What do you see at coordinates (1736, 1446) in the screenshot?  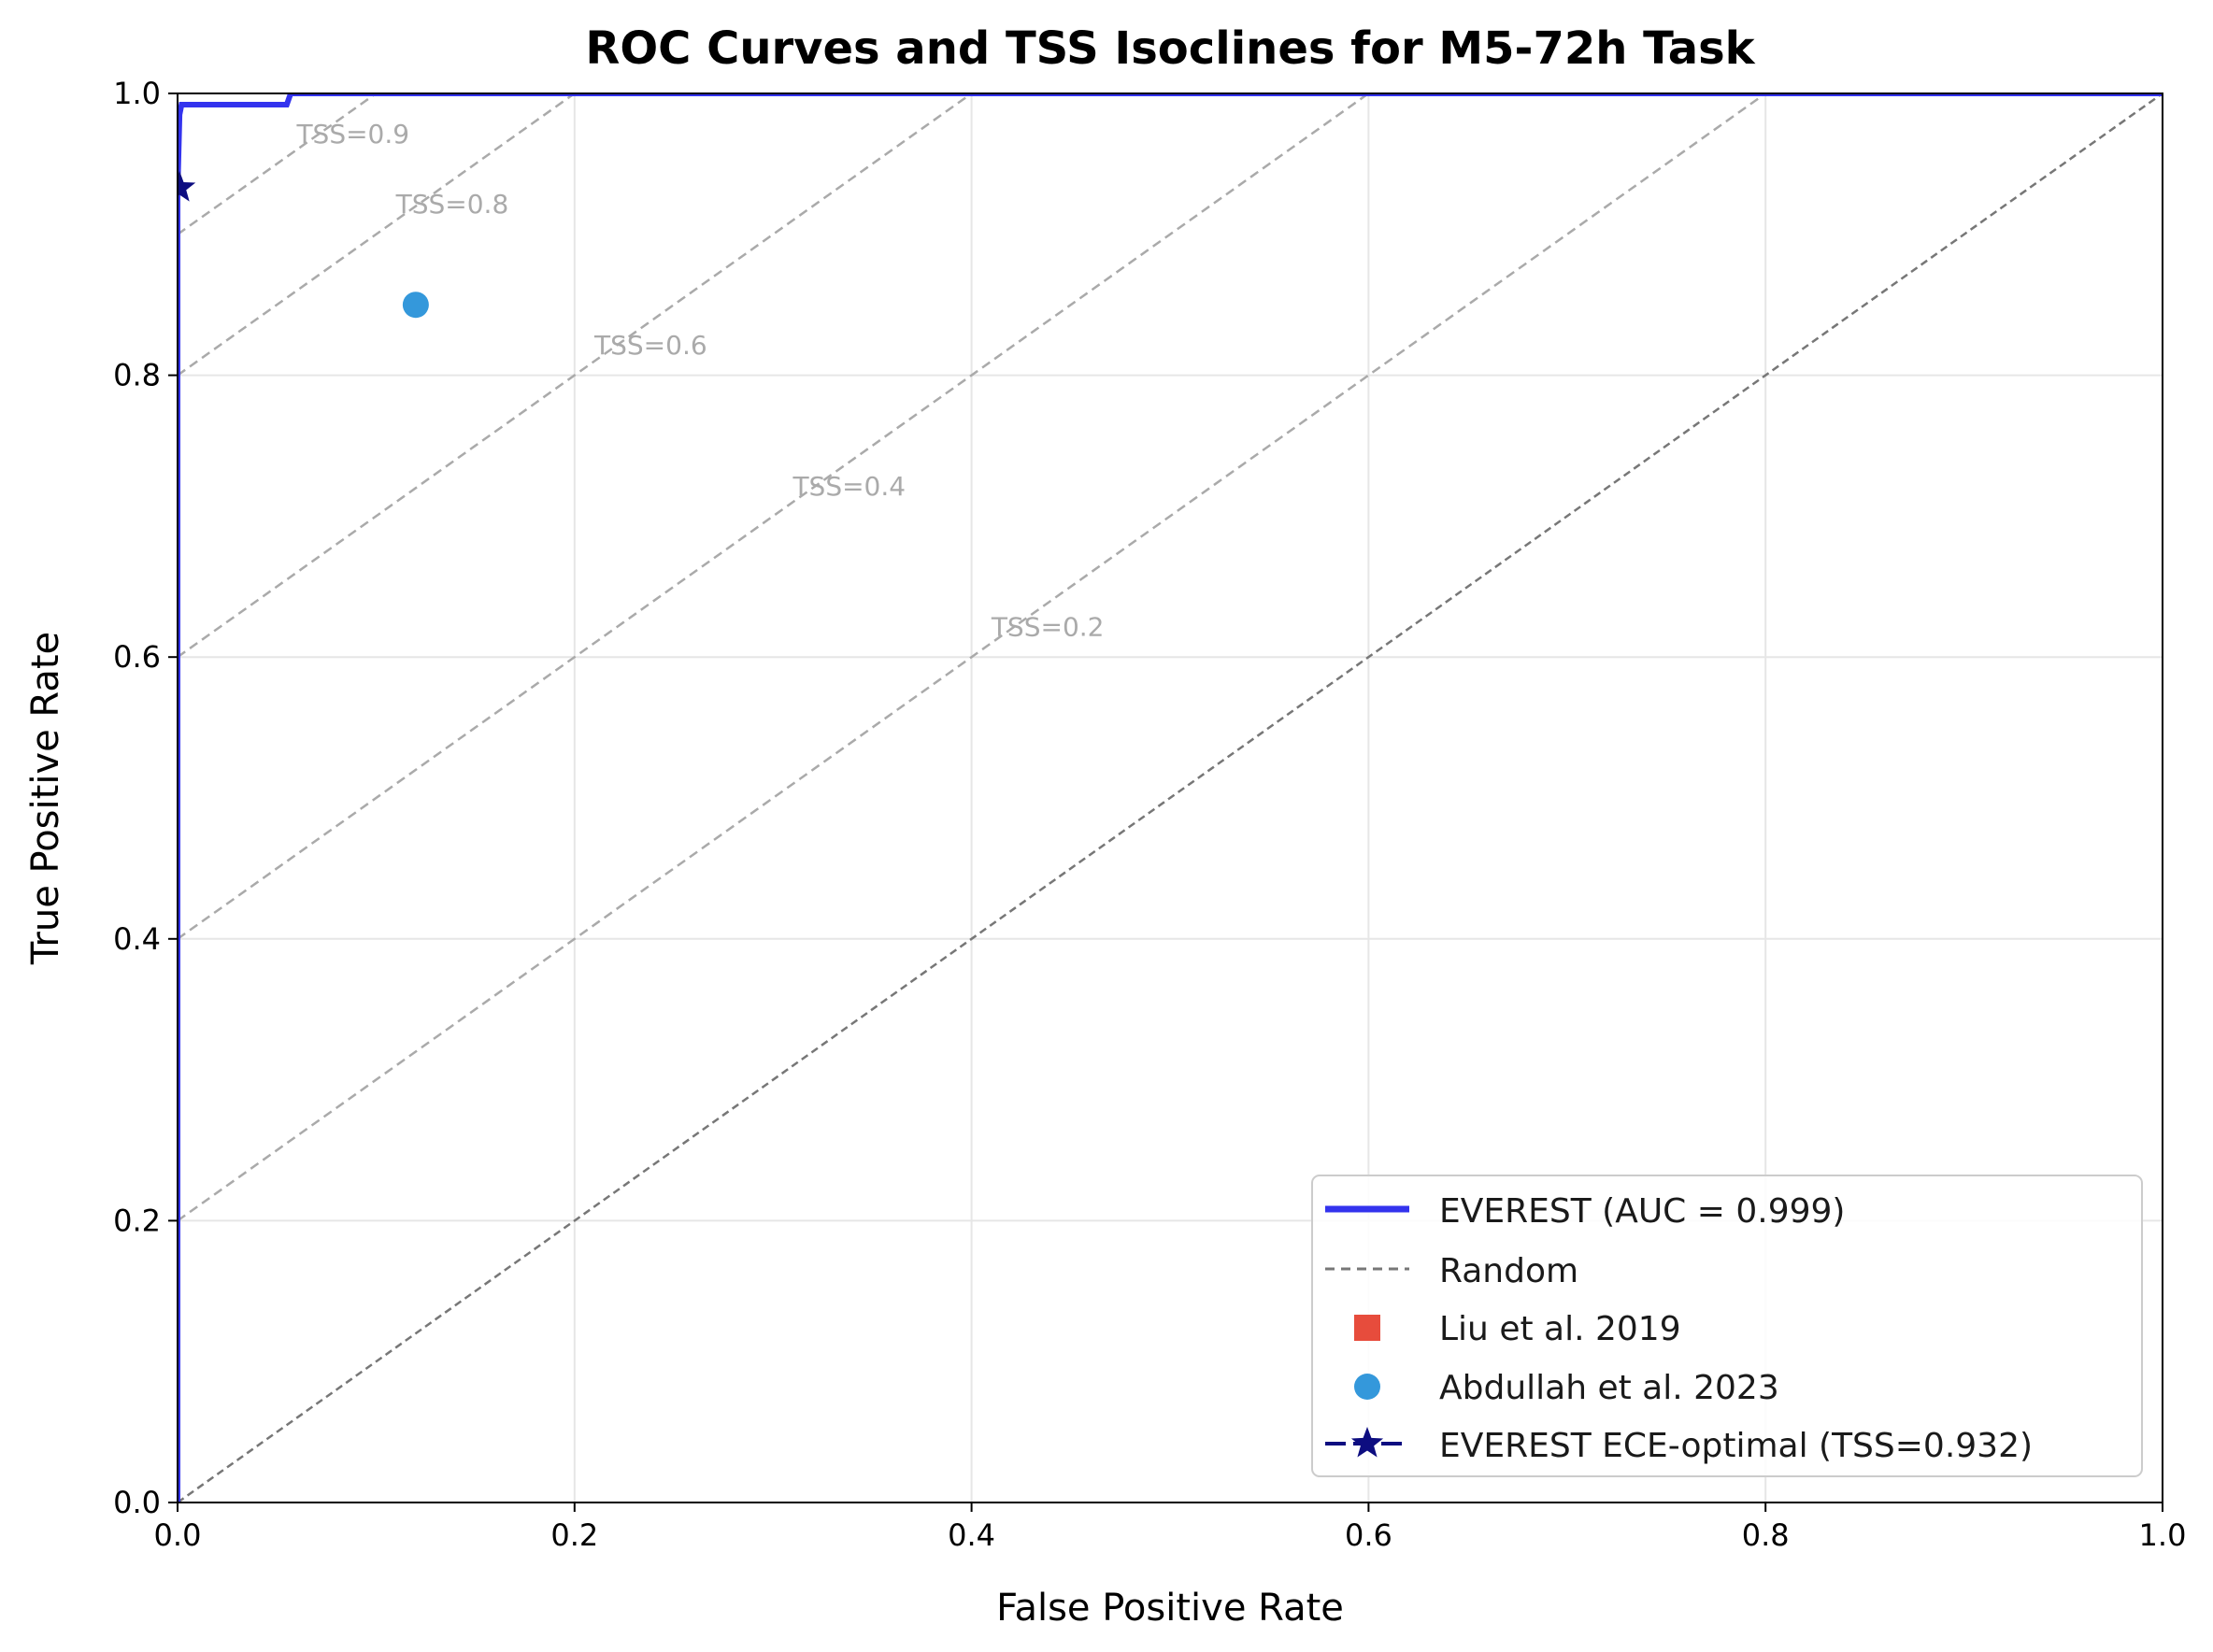 I see `legend-ece-label: EVEREST ECE-optimal (TSS=0.932)` at bounding box center [1736, 1446].